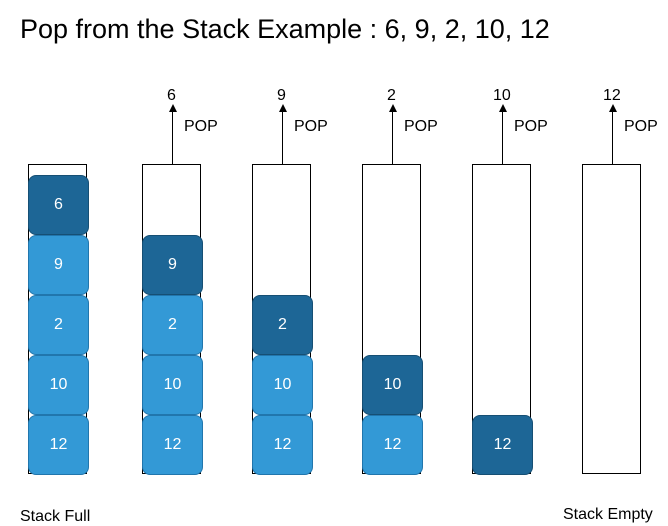 This screenshot has height=526, width=668. What do you see at coordinates (55, 516) in the screenshot?
I see `caption-stack-full: Stack Full` at bounding box center [55, 516].